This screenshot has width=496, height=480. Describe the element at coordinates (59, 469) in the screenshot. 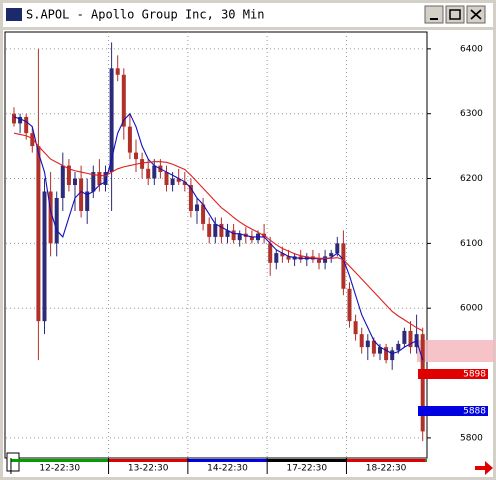

I see `x-tick-label: 12-22:30` at that location.